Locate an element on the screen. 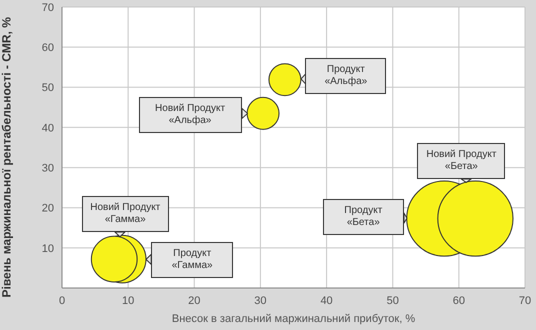 The height and width of the screenshot is (330, 536). callout-box: Новий Продукт «Бета» is located at coordinates (461, 160).